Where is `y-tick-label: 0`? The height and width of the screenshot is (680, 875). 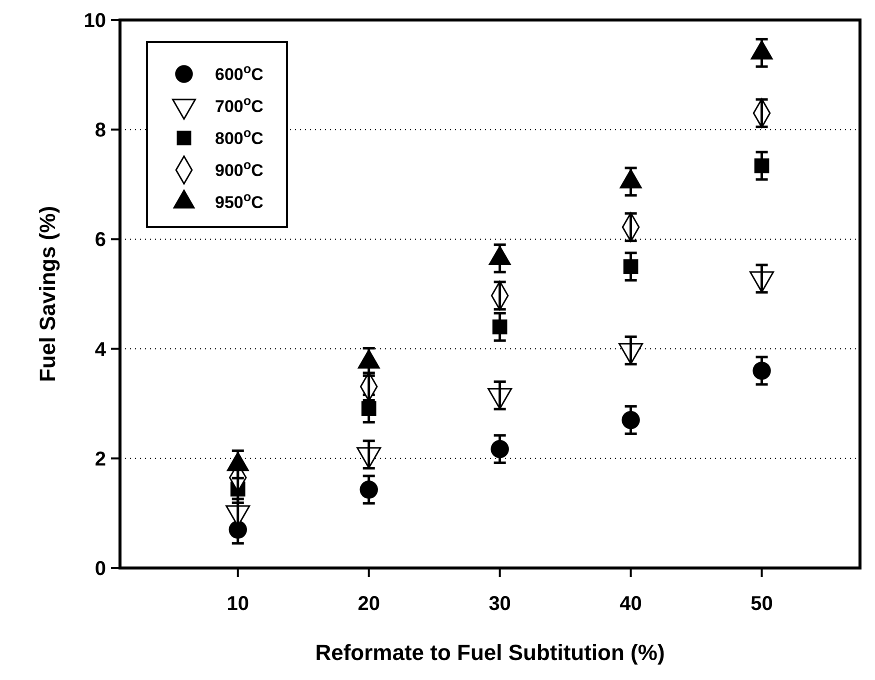
y-tick-label: 0 is located at coordinates (100, 569).